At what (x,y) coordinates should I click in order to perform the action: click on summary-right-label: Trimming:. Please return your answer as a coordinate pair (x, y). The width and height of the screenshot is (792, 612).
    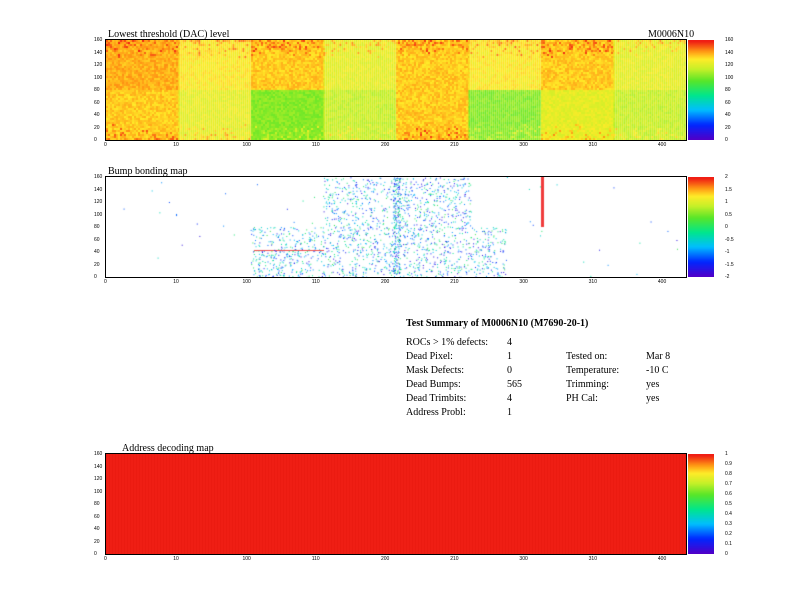
    Looking at the image, I should click on (587, 384).